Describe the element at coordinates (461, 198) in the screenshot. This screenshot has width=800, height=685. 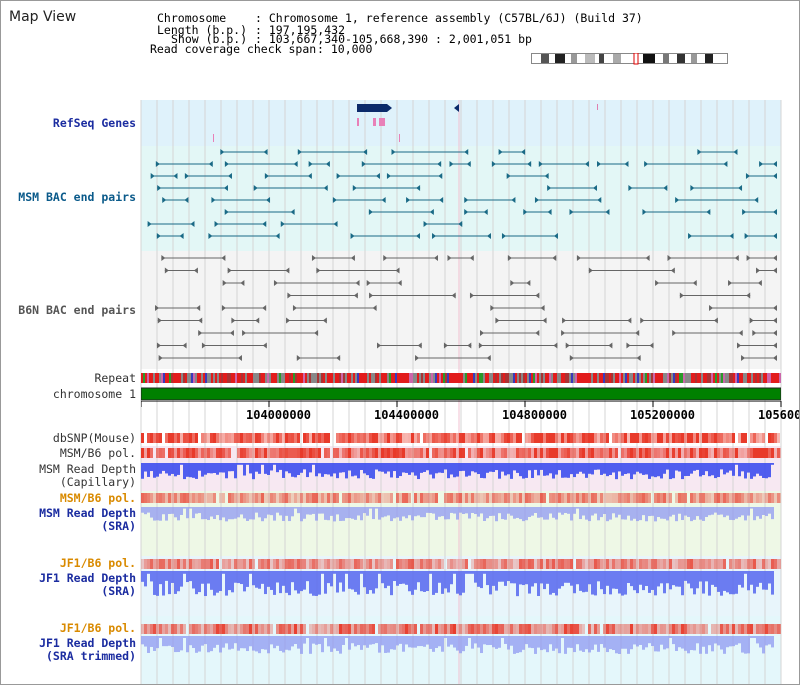
I see `msm-bac-track` at that location.